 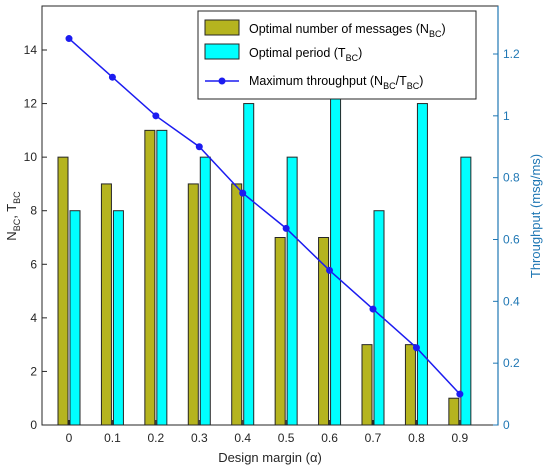 I want to click on legend-box, so click(x=337, y=55).